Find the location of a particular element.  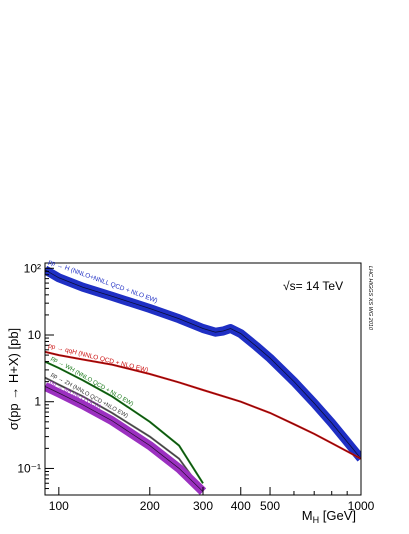

x-tick-label: 100 is located at coordinates (59, 506).